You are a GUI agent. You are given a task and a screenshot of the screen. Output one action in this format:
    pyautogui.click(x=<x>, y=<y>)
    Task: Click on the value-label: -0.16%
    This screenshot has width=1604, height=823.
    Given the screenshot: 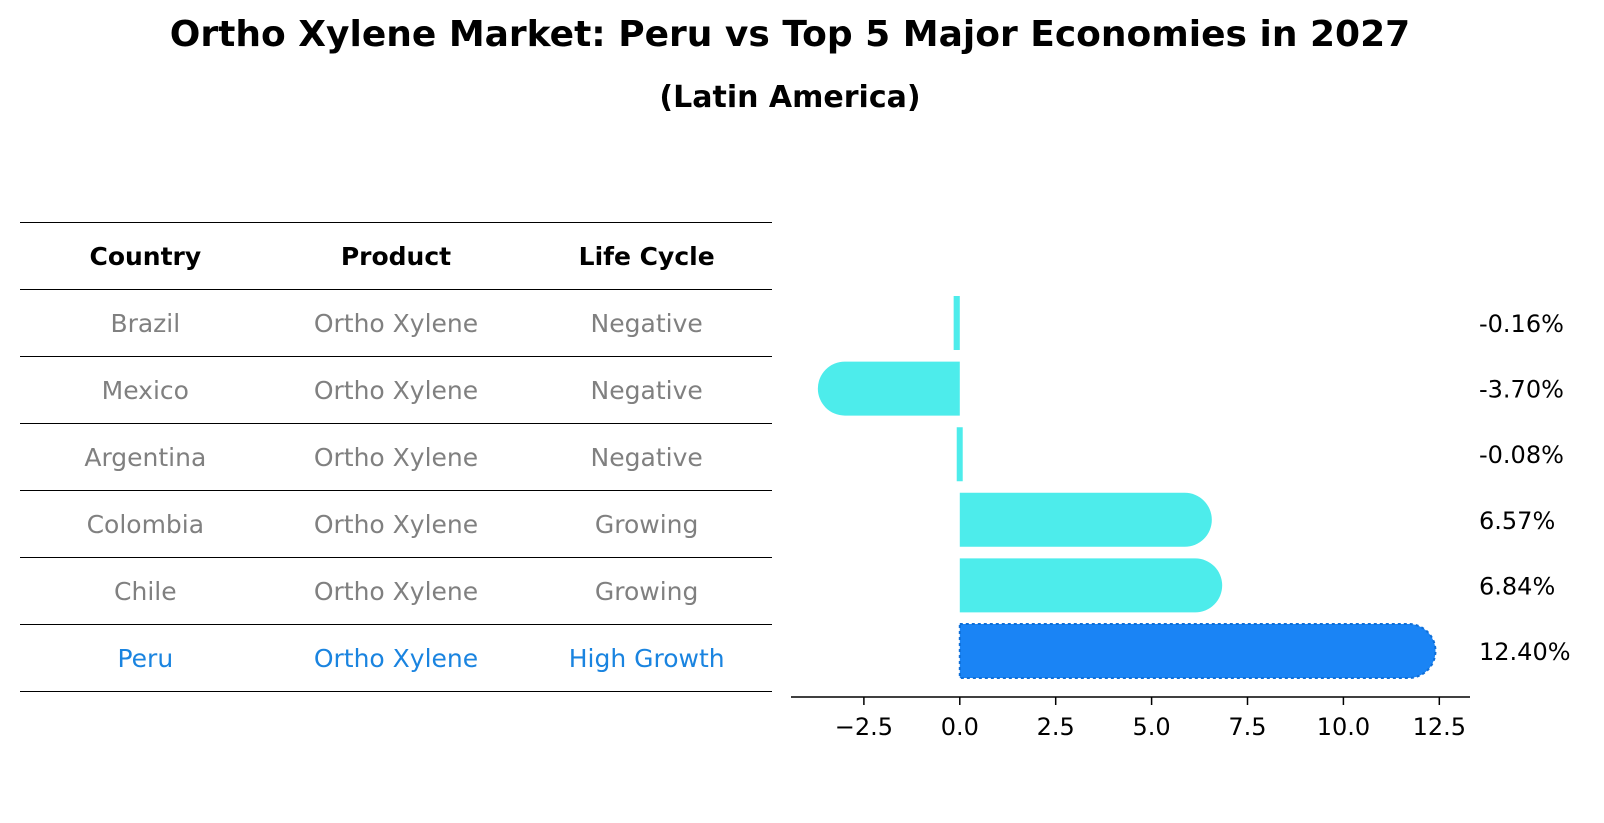 What is the action you would take?
    pyautogui.click(x=1521, y=324)
    